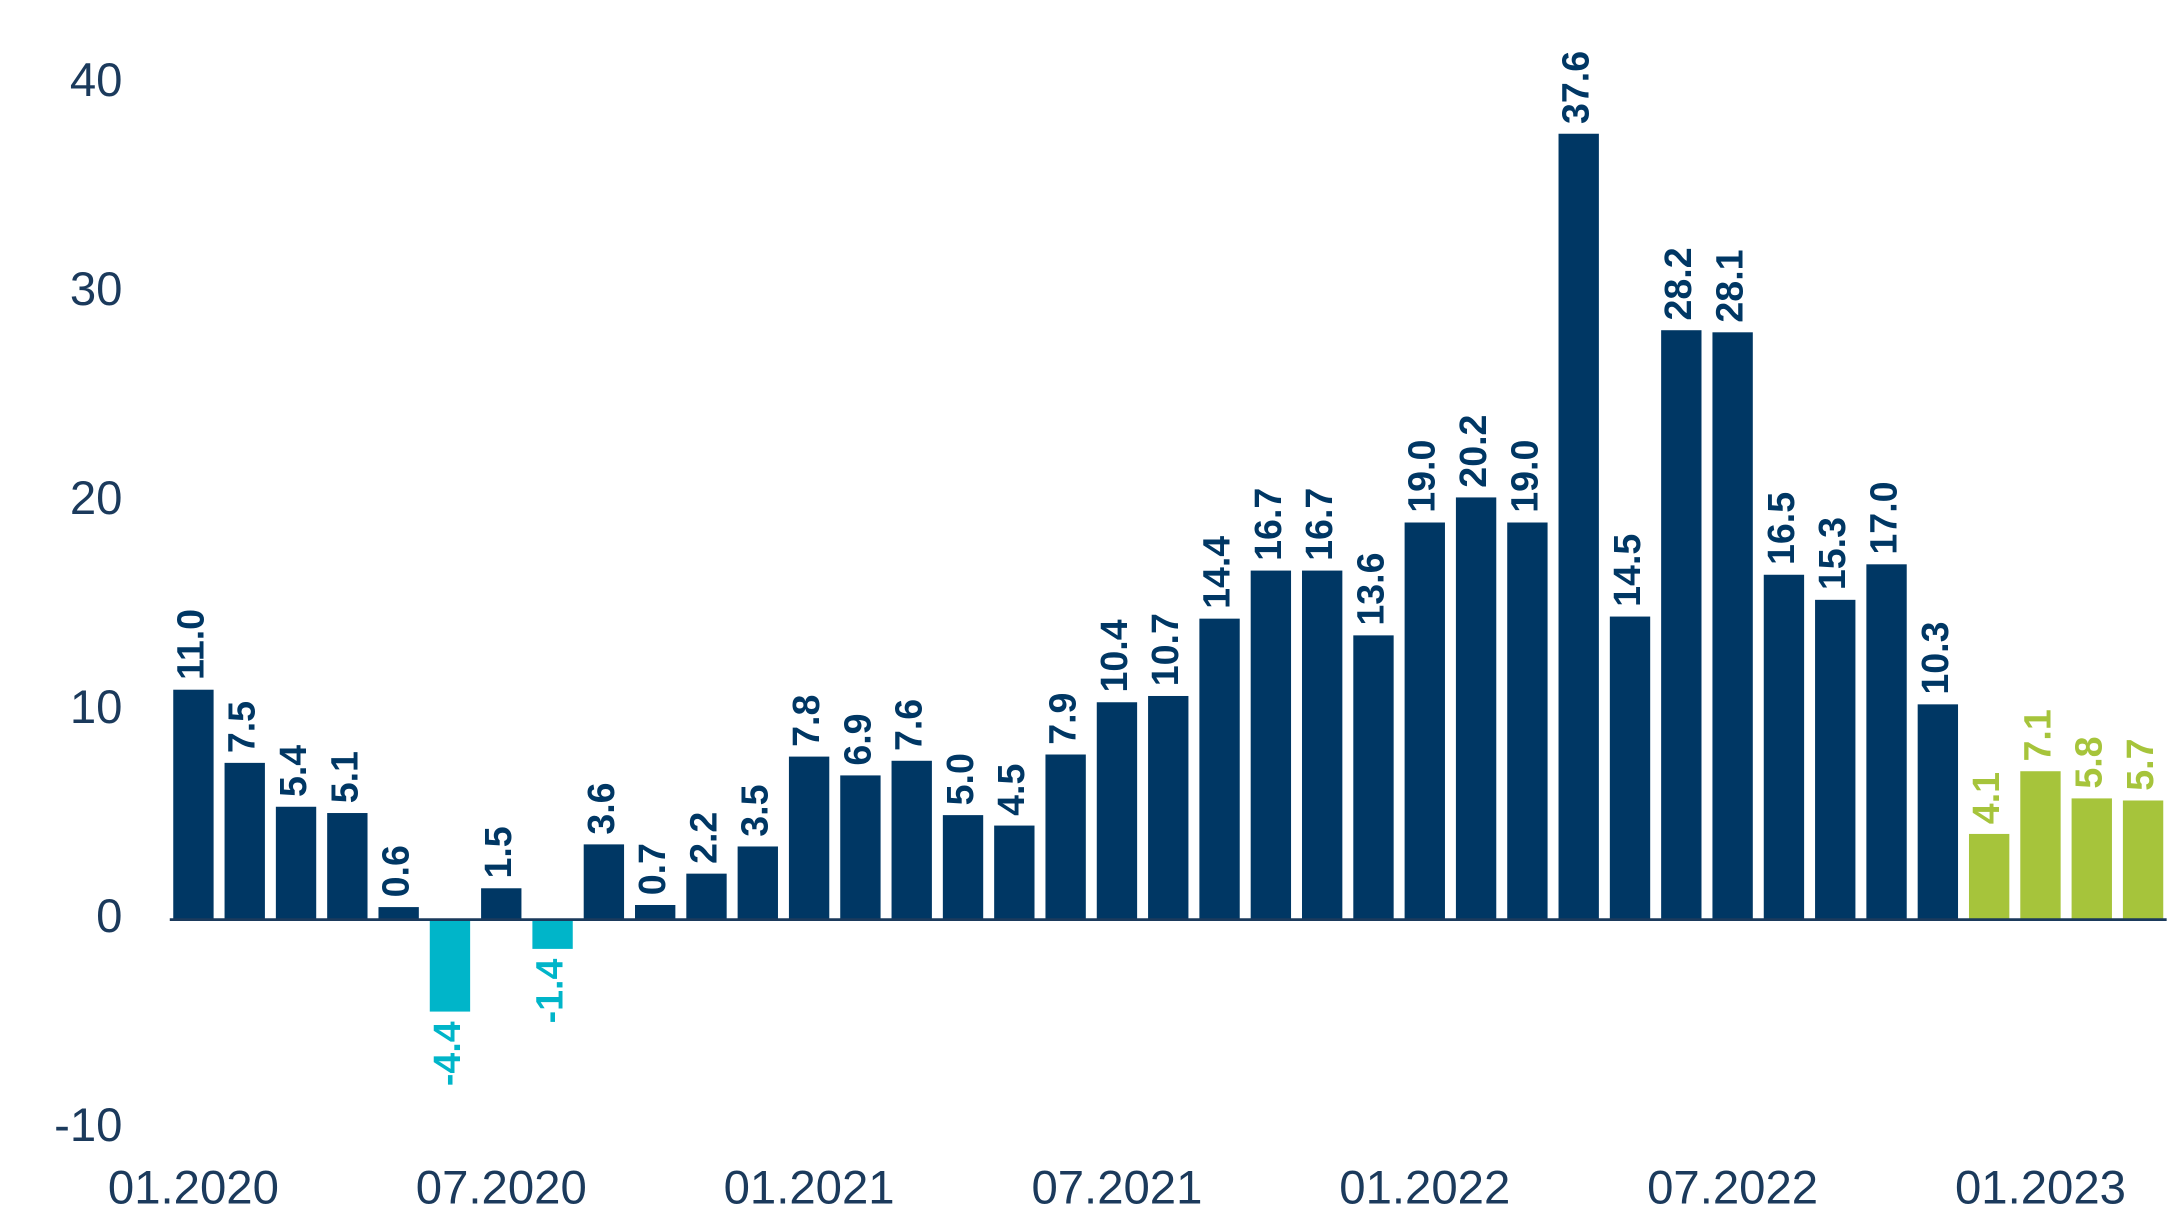  Describe the element at coordinates (293, 771) in the screenshot. I see `value-label: 5.4` at that location.